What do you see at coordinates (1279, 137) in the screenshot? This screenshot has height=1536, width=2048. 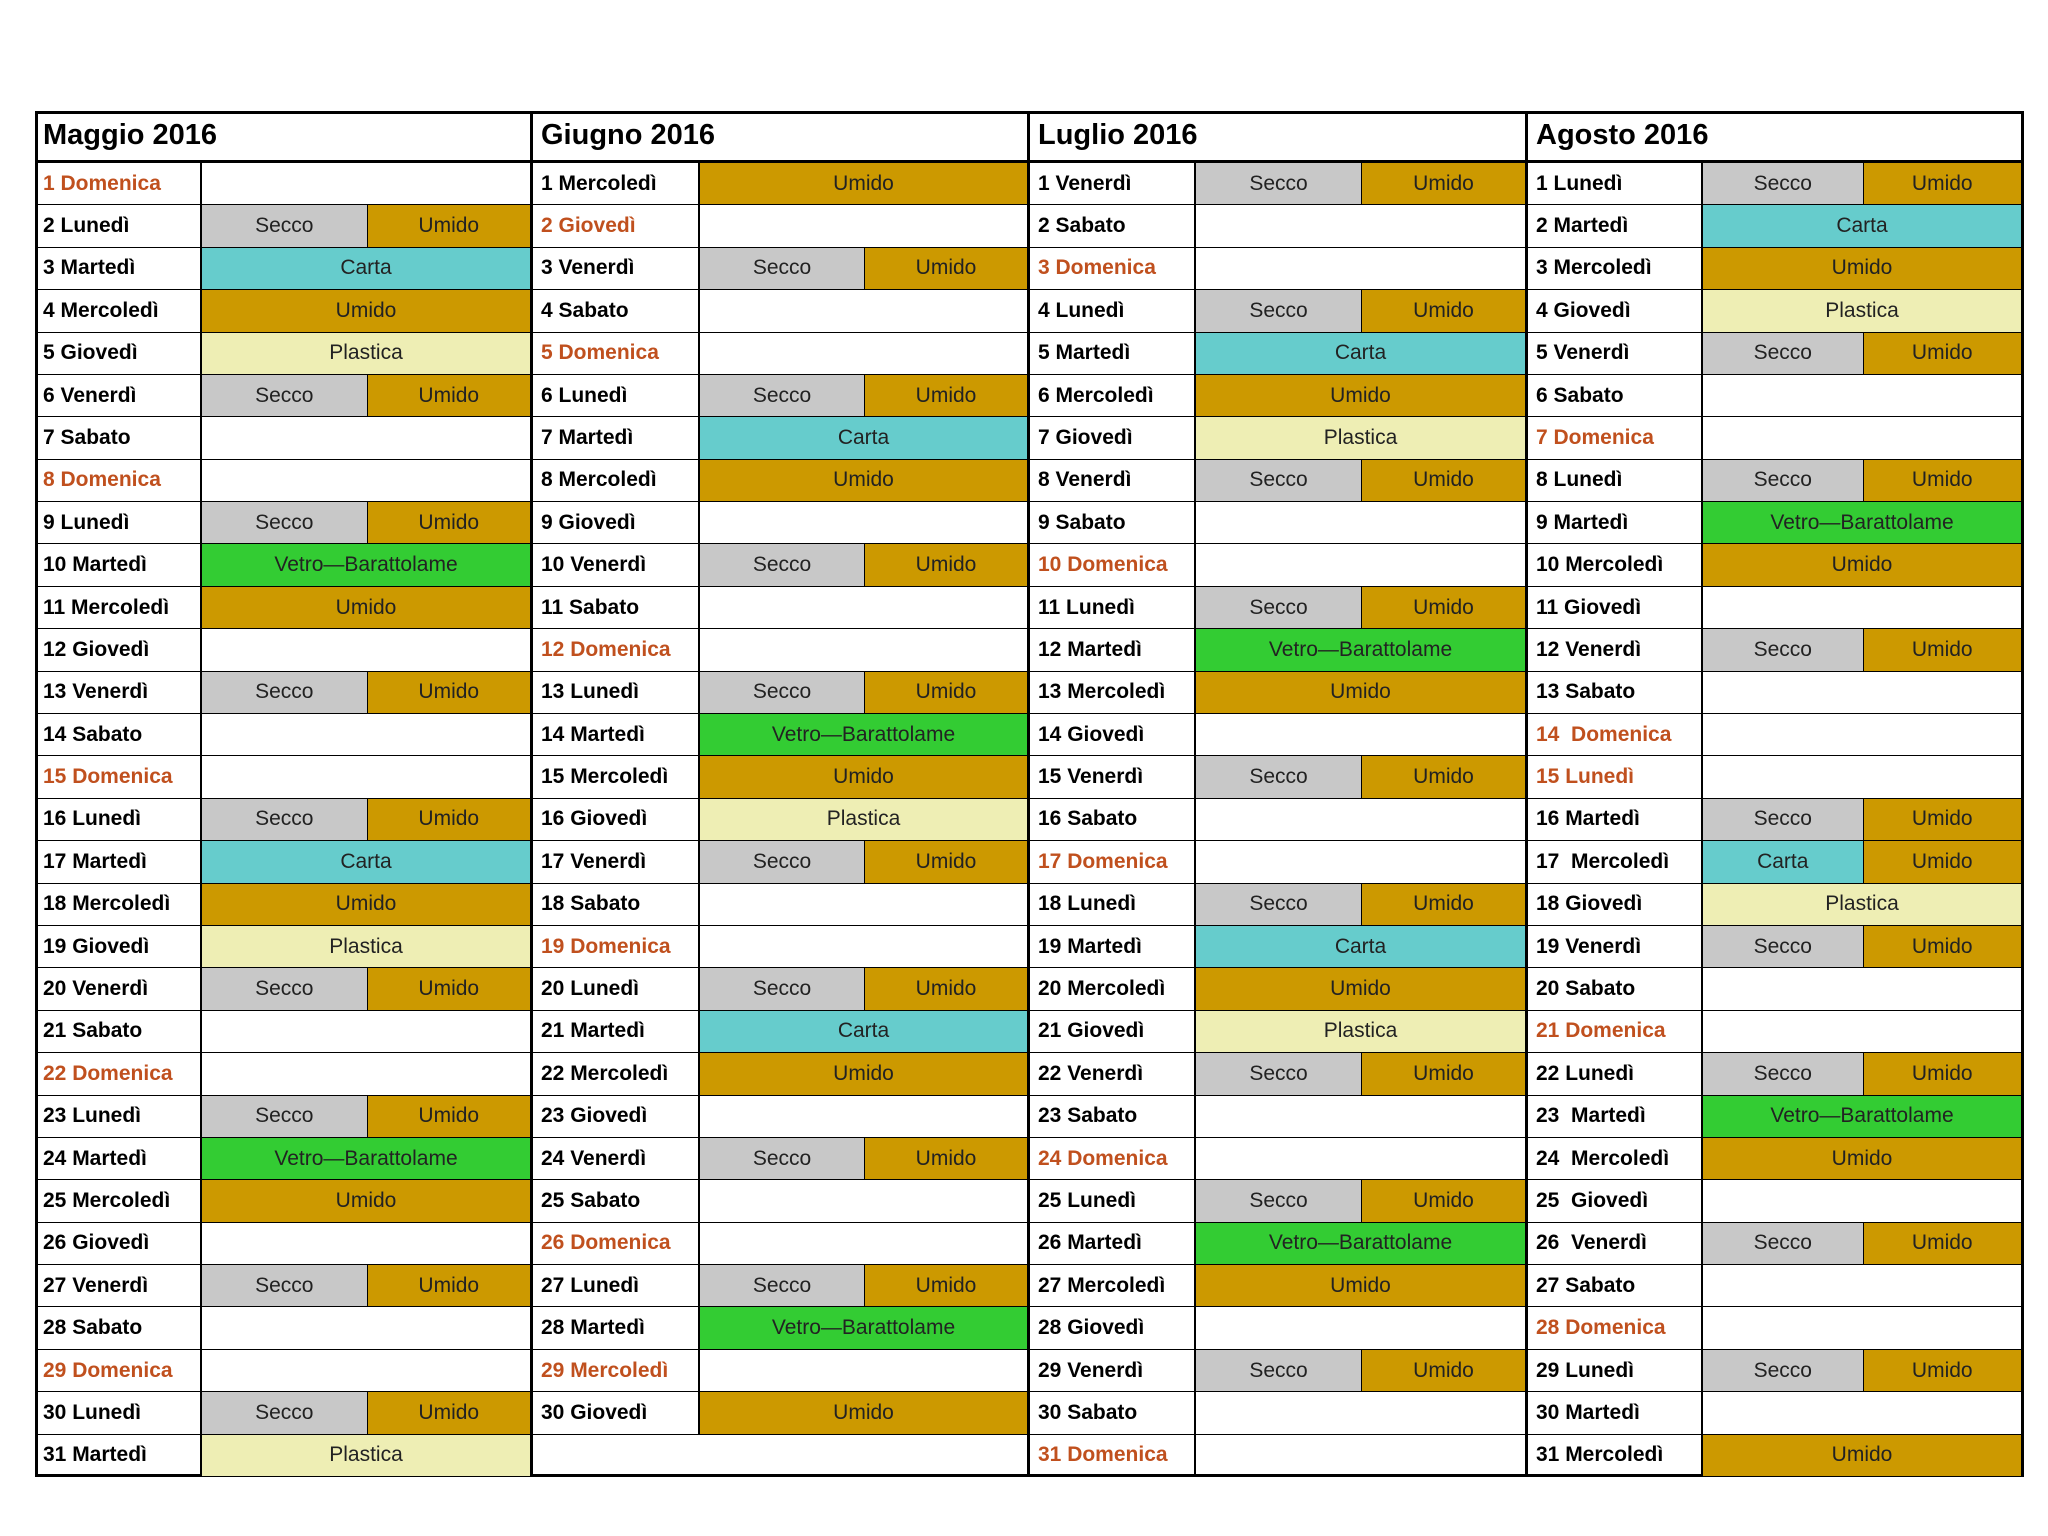 I see `month-title: Luglio 2016` at bounding box center [1279, 137].